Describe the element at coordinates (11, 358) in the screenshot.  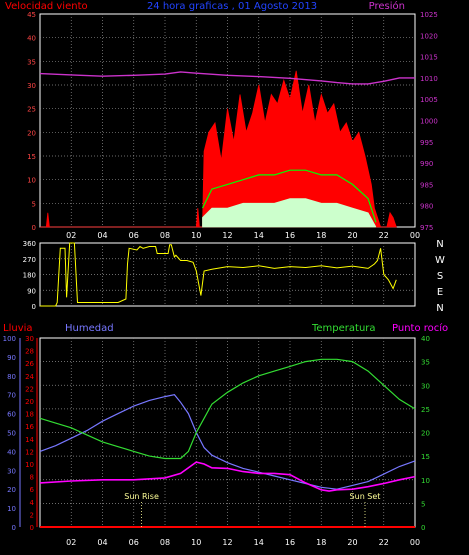
I see `humidity-axis-tick: 90` at that location.